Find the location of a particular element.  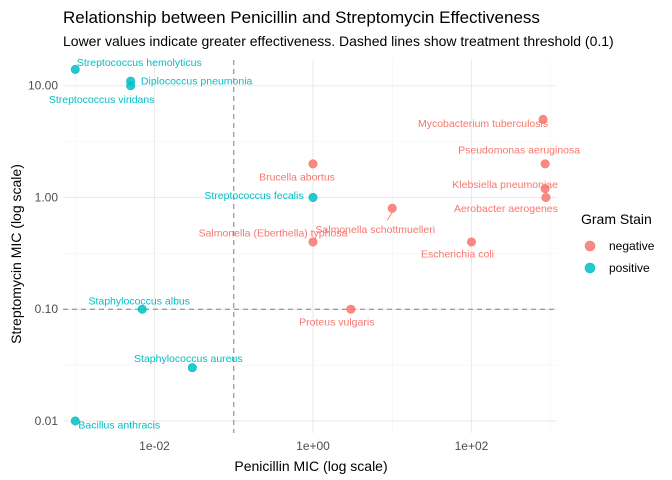

legend: Gram Stain negative positive is located at coordinates (618, 243).